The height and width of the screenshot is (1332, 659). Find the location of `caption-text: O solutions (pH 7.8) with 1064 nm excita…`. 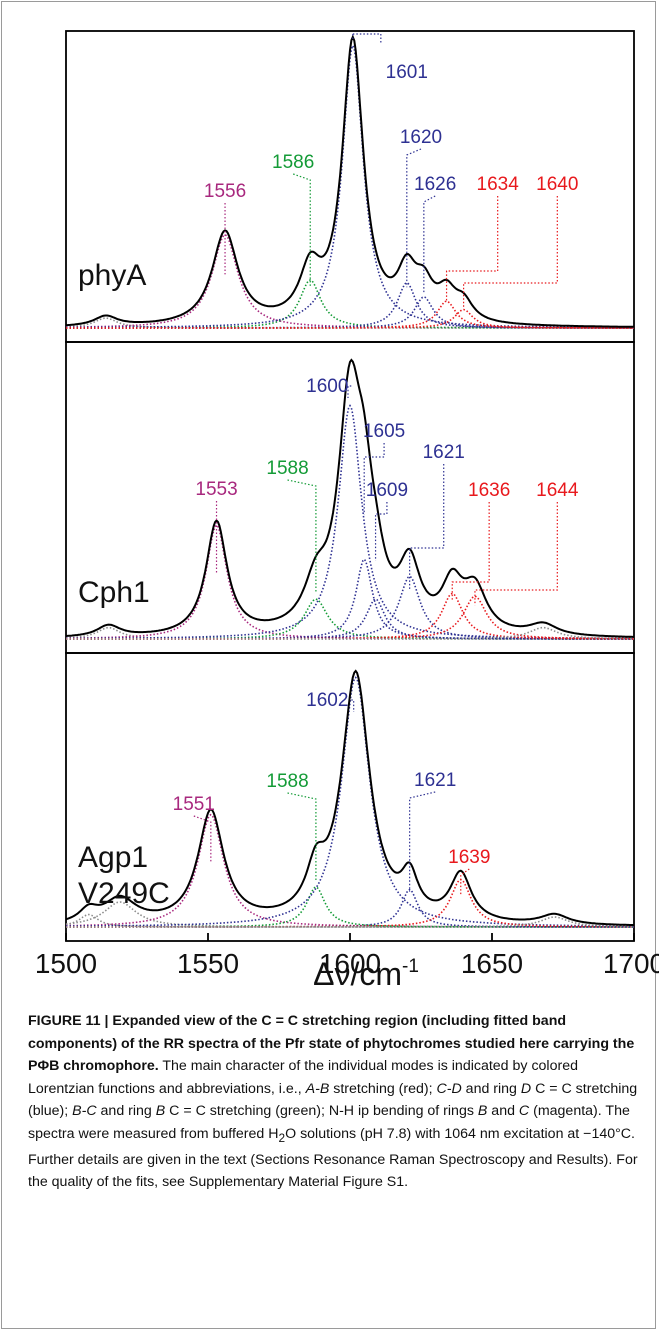

caption-text: O solutions (pH 7.8) with 1064 nm excita… is located at coordinates (333, 1158).